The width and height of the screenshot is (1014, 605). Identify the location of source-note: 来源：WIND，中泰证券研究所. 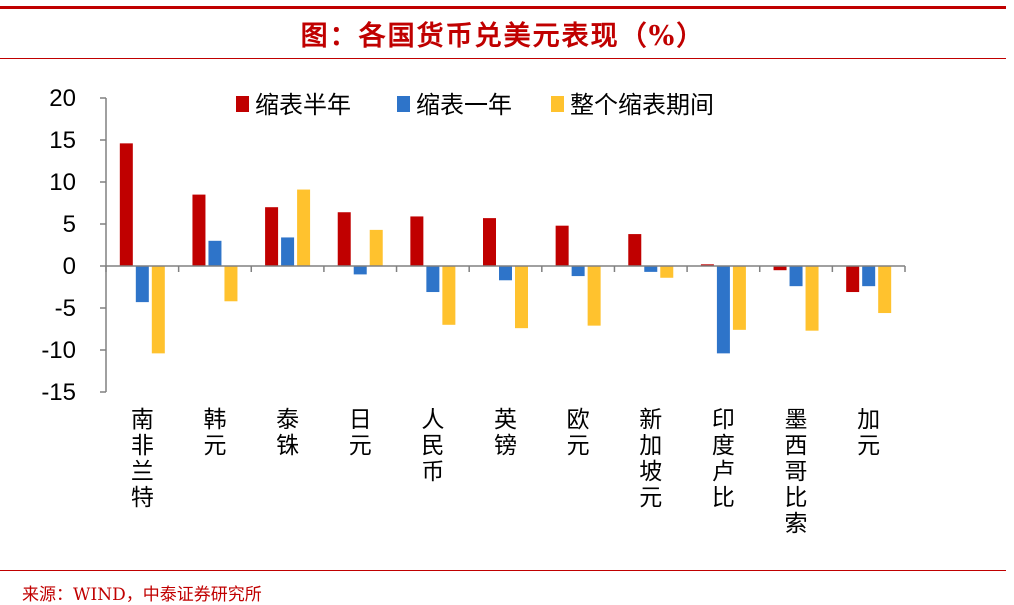
(142, 595).